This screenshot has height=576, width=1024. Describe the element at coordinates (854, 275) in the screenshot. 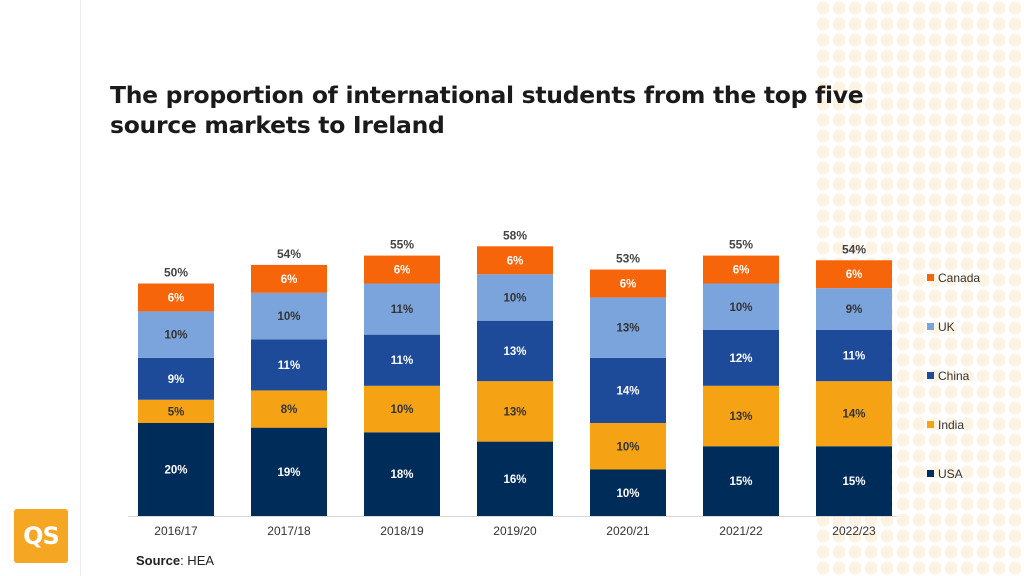

I see `data-label: 6%` at that location.